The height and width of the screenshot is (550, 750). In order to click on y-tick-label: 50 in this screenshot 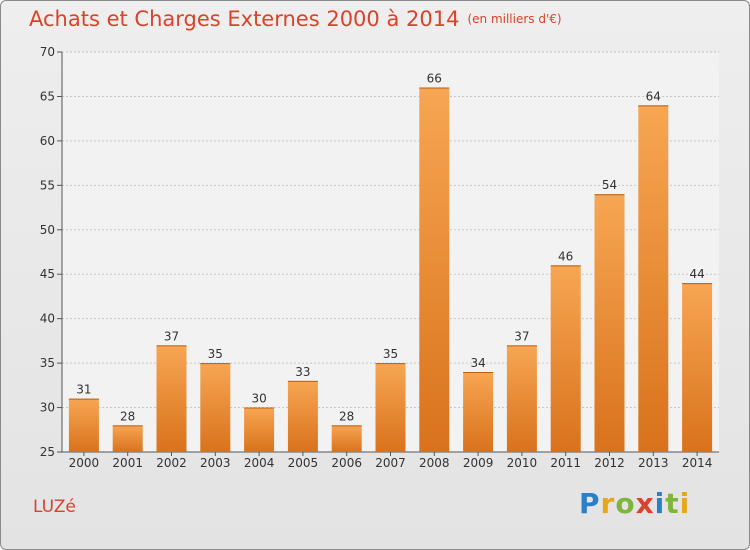, I will do `click(47, 230)`.